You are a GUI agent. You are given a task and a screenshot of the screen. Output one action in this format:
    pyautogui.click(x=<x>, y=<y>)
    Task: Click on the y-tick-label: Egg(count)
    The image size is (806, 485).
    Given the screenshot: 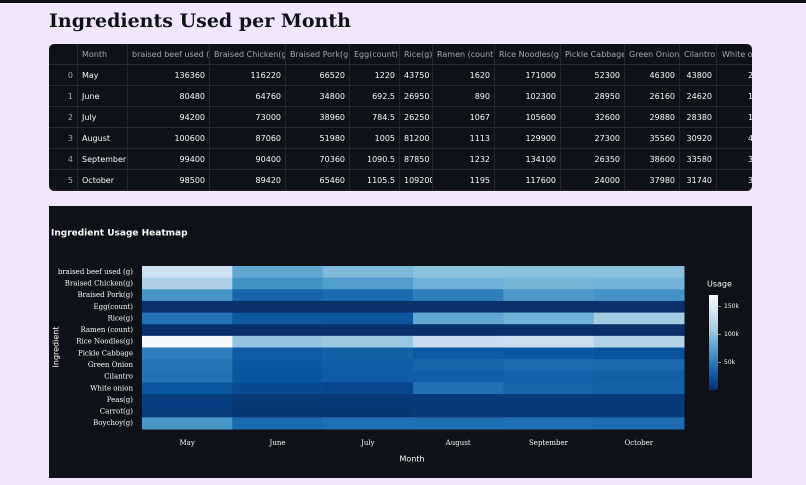 What is the action you would take?
    pyautogui.click(x=114, y=307)
    